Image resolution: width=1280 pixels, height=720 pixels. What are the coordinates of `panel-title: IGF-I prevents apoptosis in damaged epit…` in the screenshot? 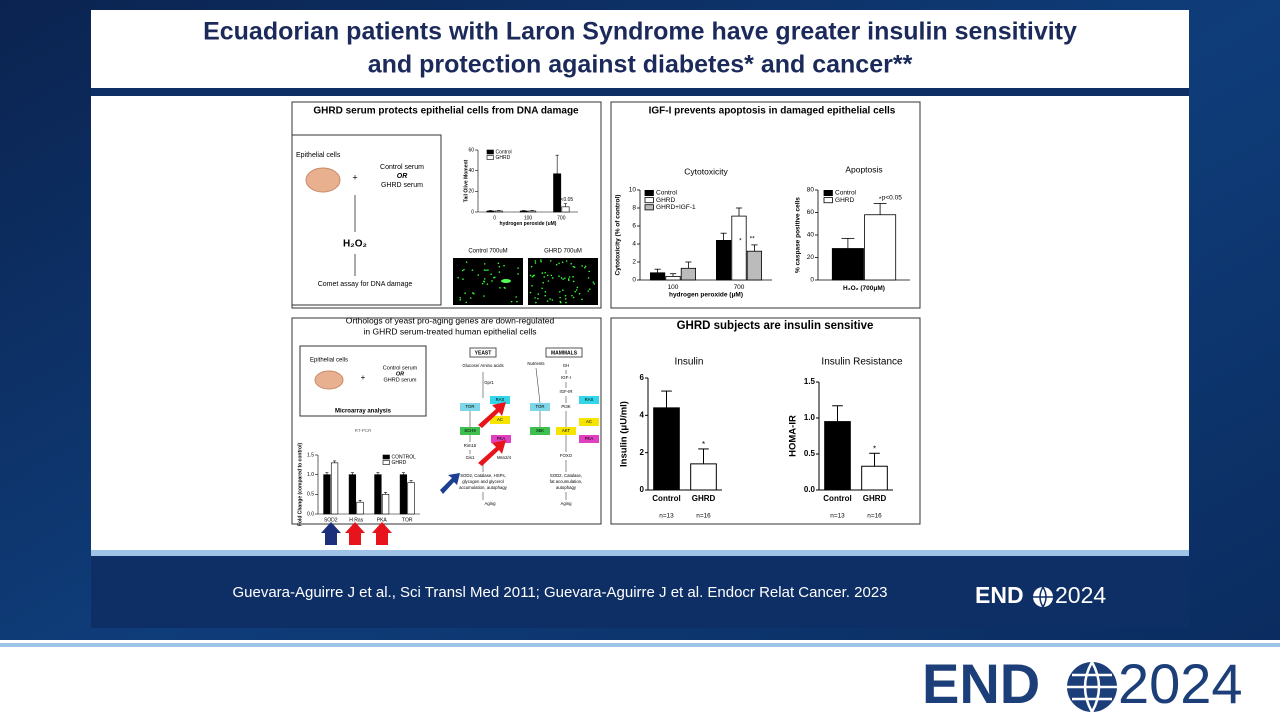 It's located at (772, 111).